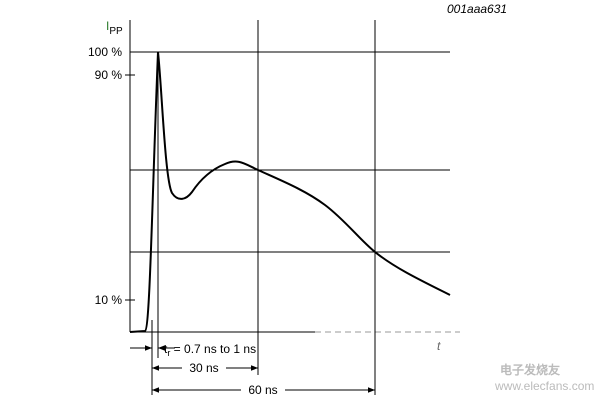 The height and width of the screenshot is (402, 601). Describe the element at coordinates (544, 386) in the screenshot. I see `watermark-url: www.elecfans.com` at that location.